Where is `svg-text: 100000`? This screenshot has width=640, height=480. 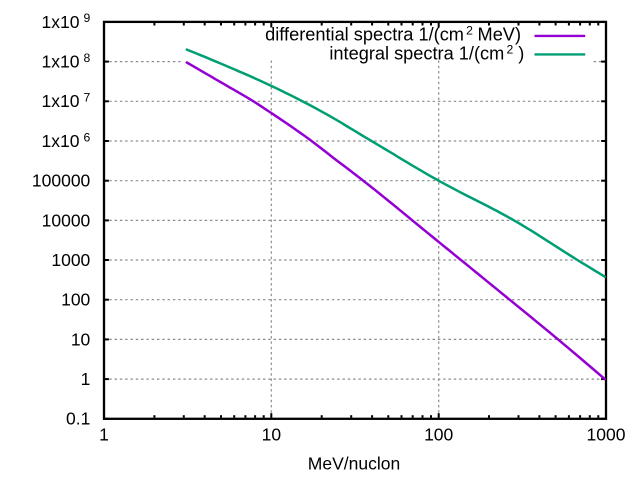 svg-text: 100000 is located at coordinates (61, 181).